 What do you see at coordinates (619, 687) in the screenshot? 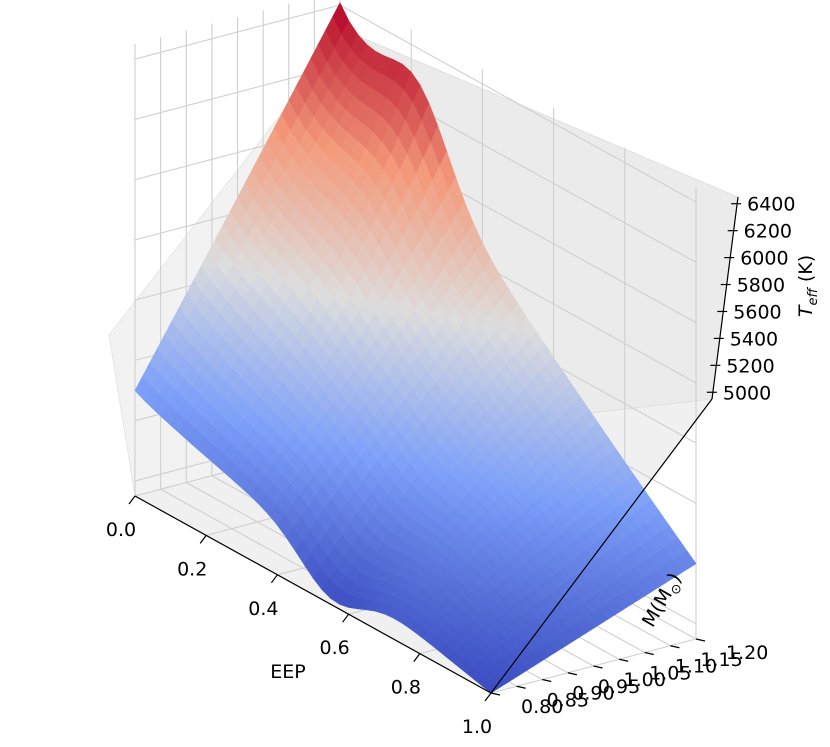
I see `y-tick-label: 0.95` at bounding box center [619, 687].